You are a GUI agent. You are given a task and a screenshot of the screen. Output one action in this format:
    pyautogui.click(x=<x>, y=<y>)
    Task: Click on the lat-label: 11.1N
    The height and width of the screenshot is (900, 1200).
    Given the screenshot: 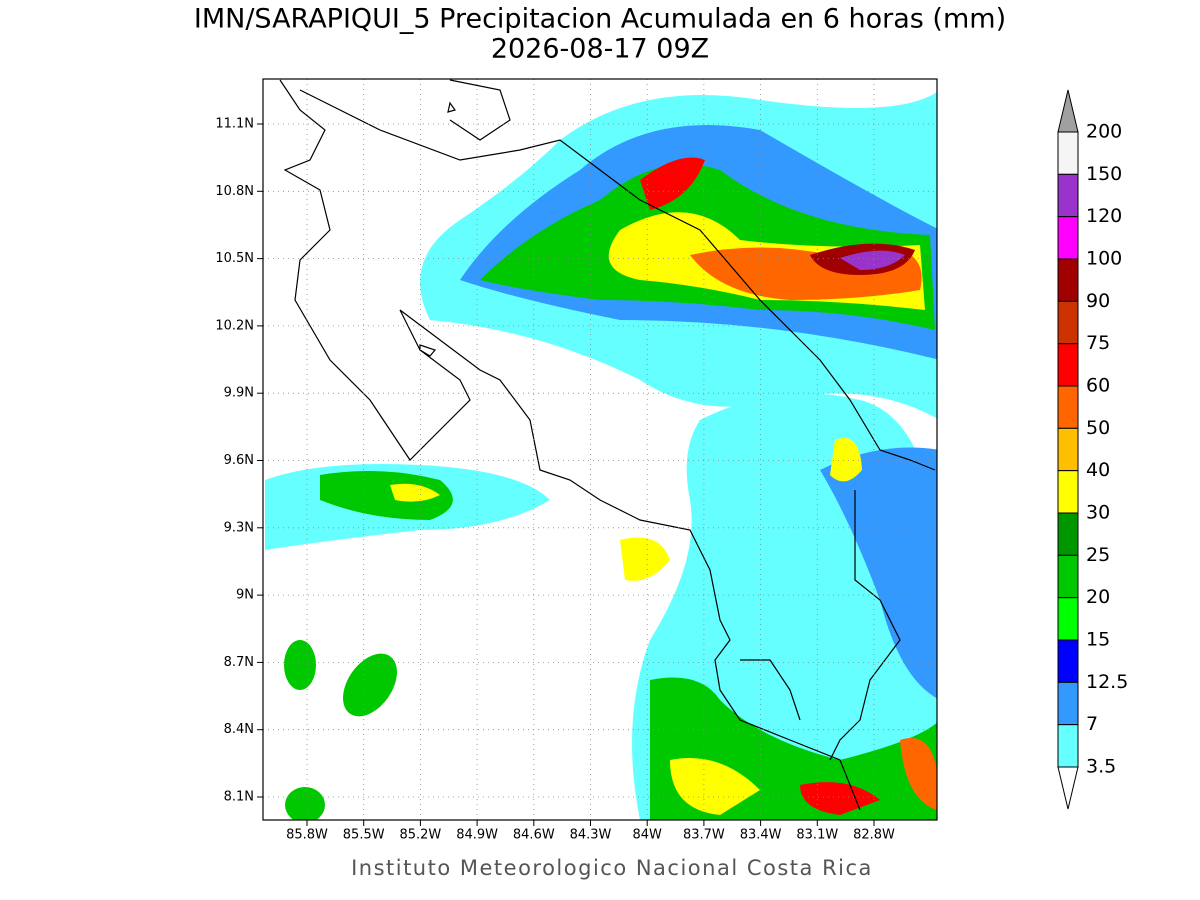 What is the action you would take?
    pyautogui.click(x=234, y=124)
    